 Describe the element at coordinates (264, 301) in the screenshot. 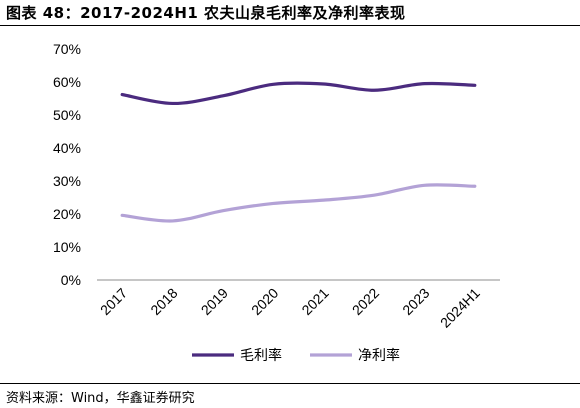

I see `x-tick-label: 2020` at that location.